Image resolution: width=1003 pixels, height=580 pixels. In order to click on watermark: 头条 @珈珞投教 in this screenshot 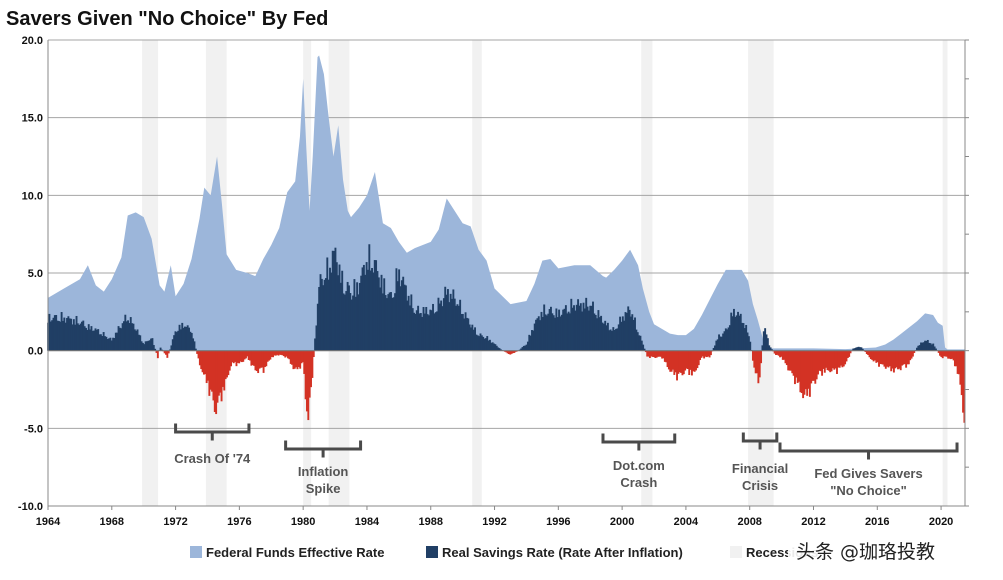, I will do `click(894, 551)`.